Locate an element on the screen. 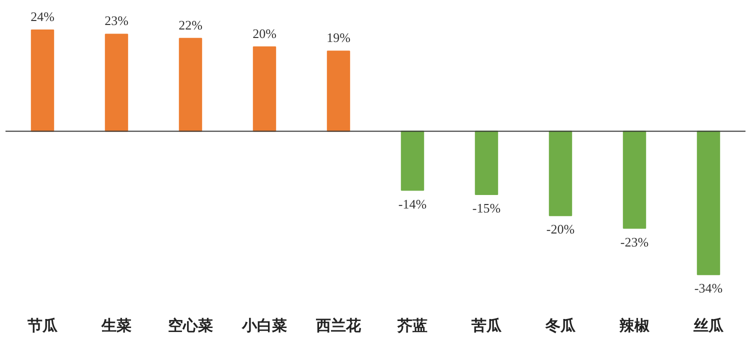 The image size is (750, 337). data-label: 19% is located at coordinates (338, 38).